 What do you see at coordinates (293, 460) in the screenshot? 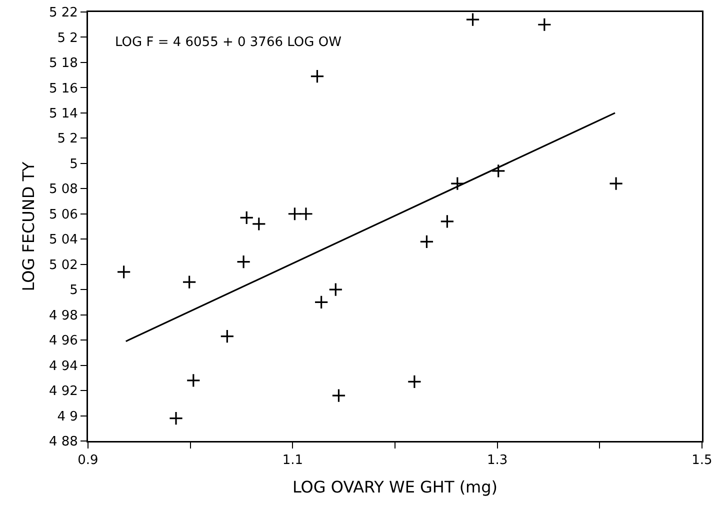
I see `x-tick-label: 1.1` at bounding box center [293, 460].